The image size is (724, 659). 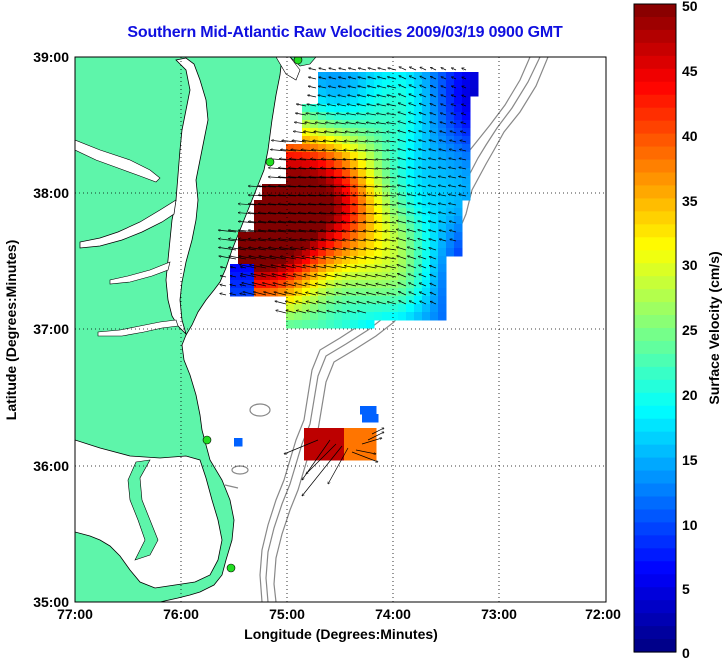 I want to click on x-tick-label: 73:00, so click(x=499, y=614).